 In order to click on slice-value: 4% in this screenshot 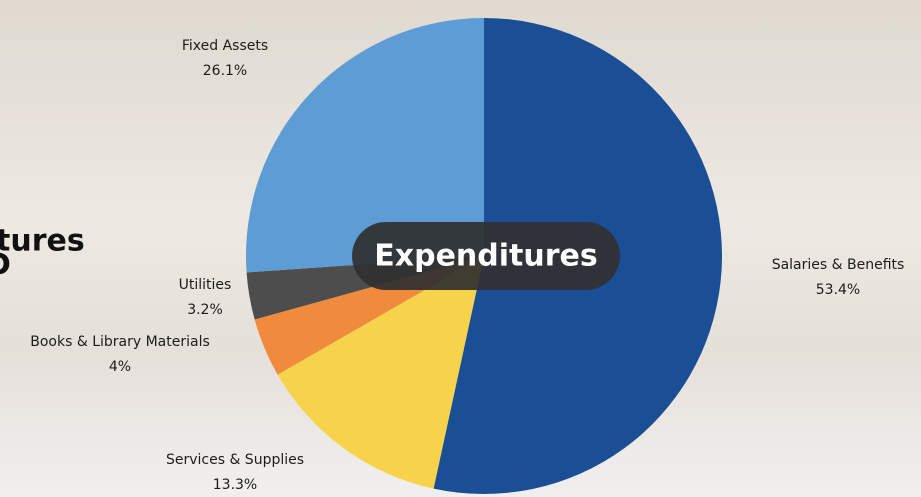, I will do `click(120, 367)`.